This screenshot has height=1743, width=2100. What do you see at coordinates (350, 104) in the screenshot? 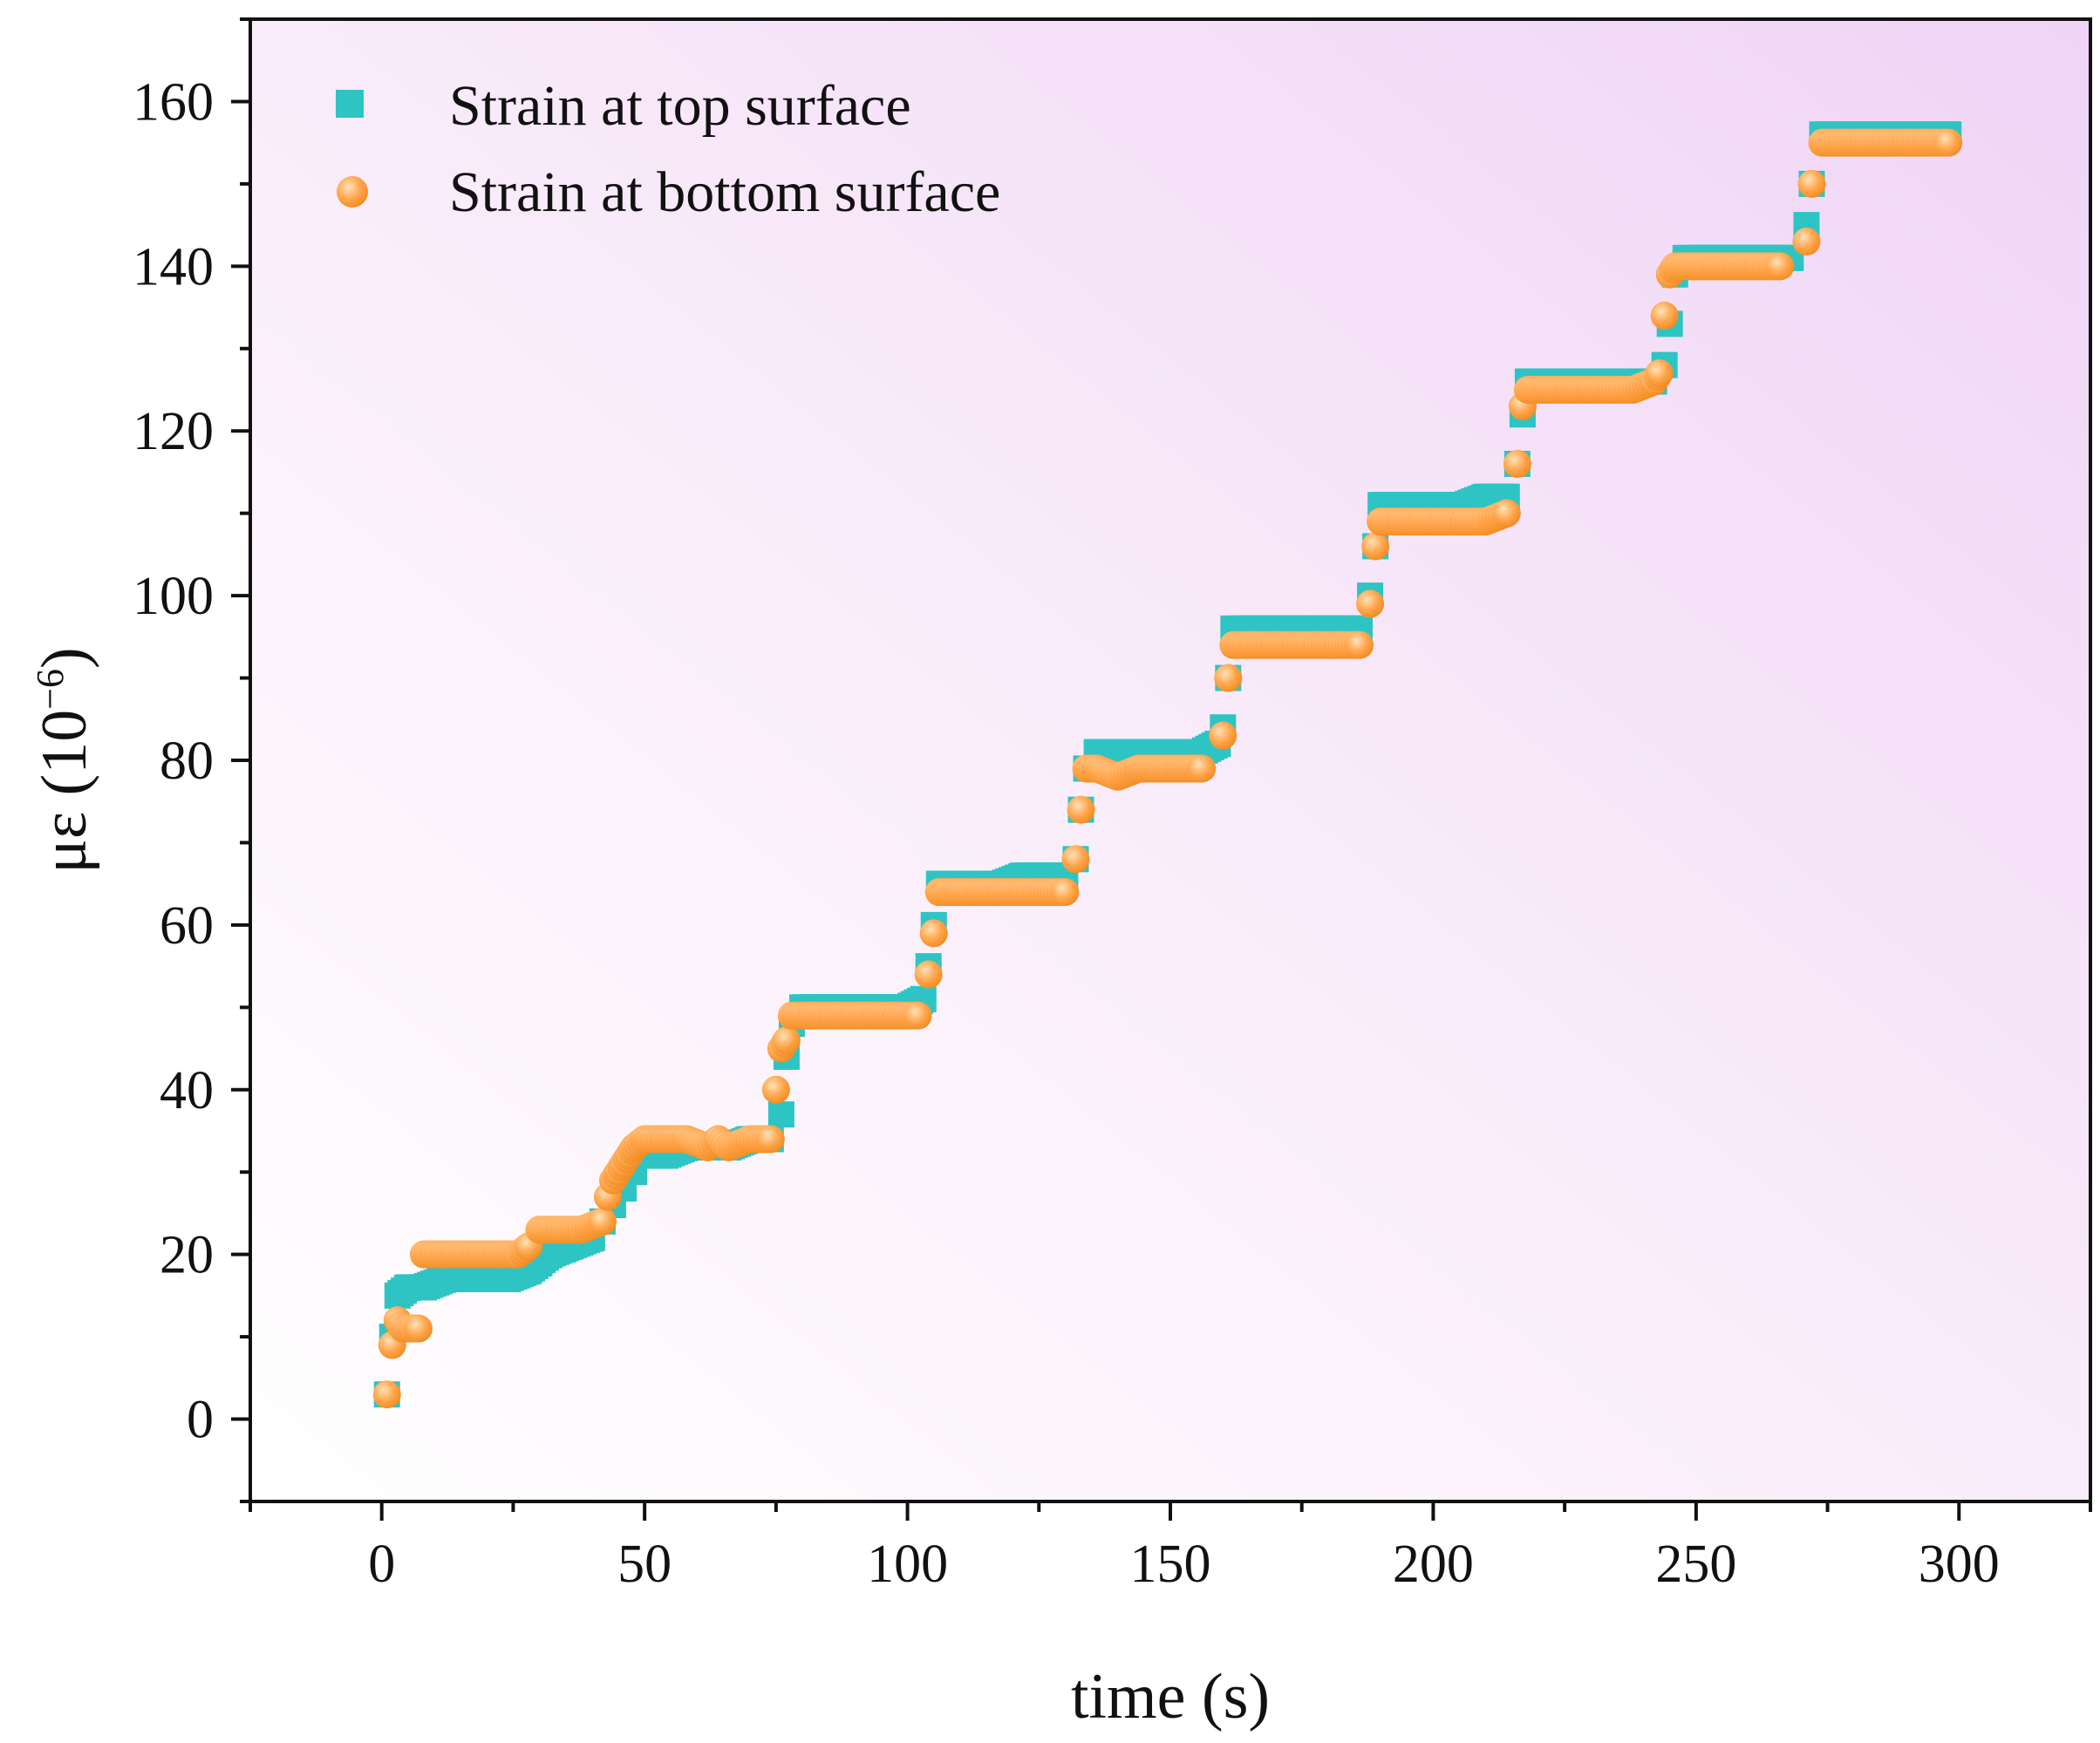
I see `legend-marker-top` at bounding box center [350, 104].